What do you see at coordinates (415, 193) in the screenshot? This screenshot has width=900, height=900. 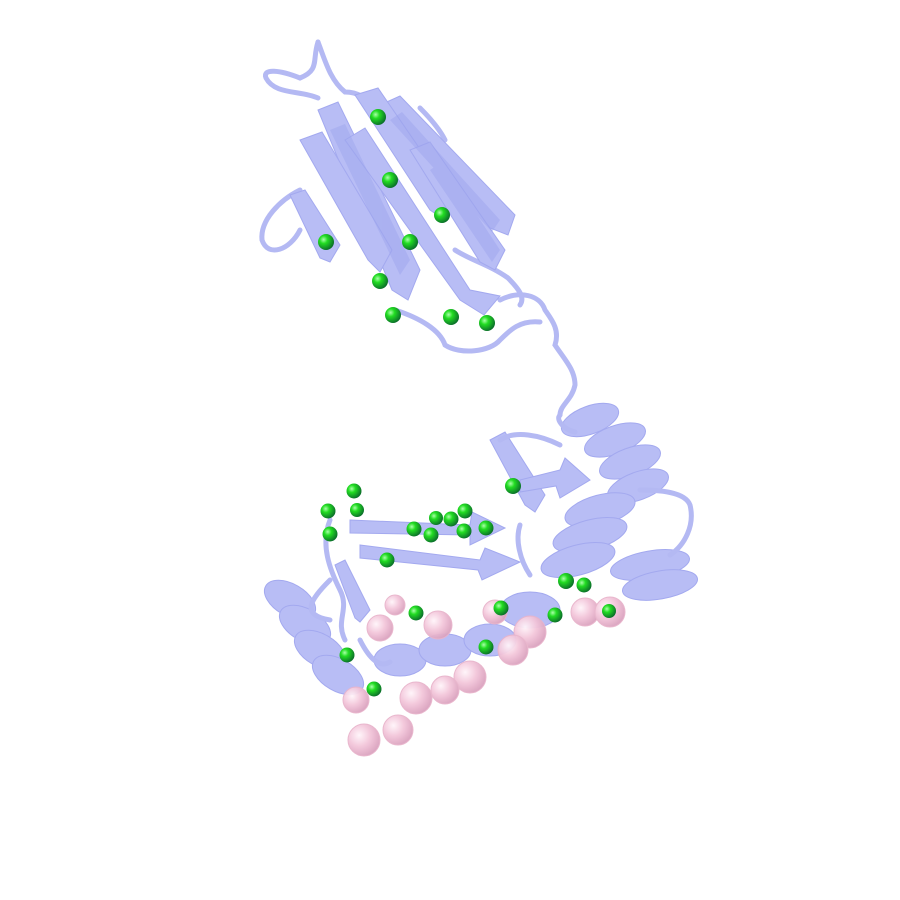 I see `upper-domain-shading` at bounding box center [415, 193].